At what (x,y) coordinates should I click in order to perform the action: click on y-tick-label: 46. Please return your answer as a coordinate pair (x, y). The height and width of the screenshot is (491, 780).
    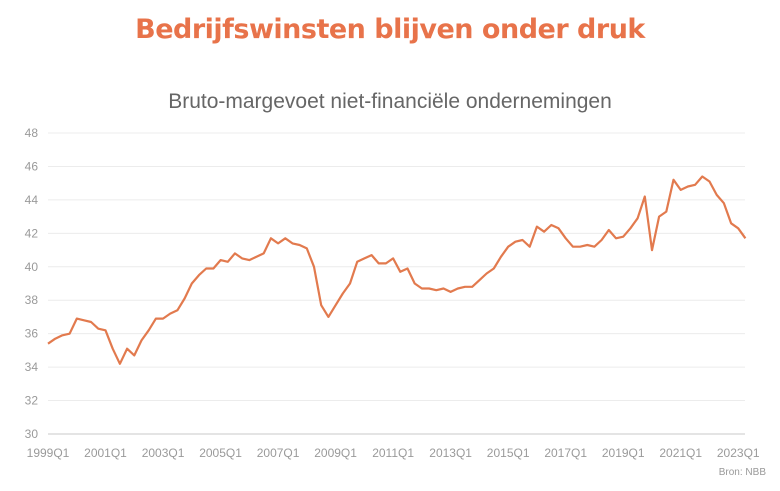
    Looking at the image, I should click on (32, 166).